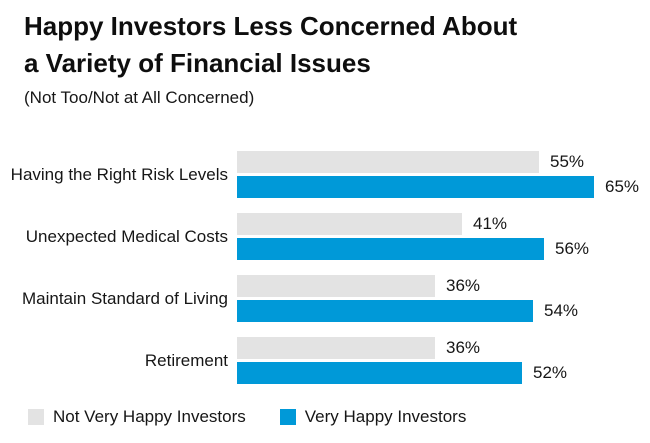  What do you see at coordinates (490, 223) in the screenshot?
I see `value-label: 41%` at bounding box center [490, 223].